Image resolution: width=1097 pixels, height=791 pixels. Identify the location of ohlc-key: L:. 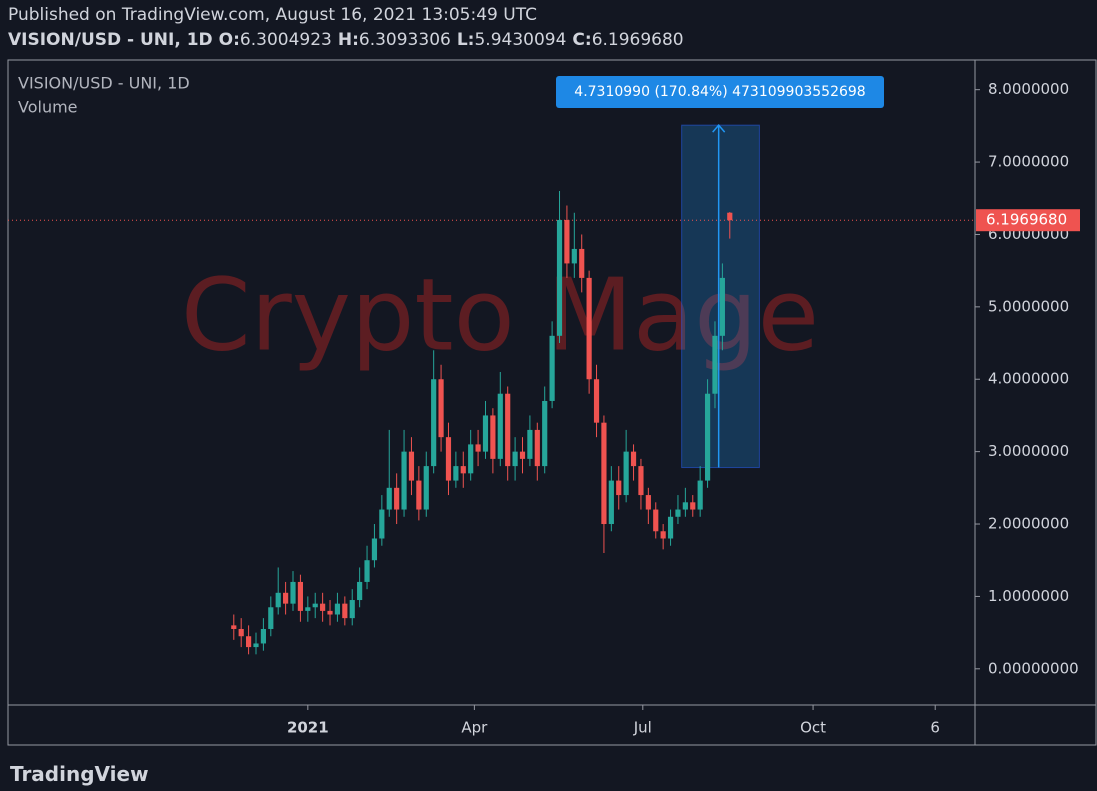
(466, 40).